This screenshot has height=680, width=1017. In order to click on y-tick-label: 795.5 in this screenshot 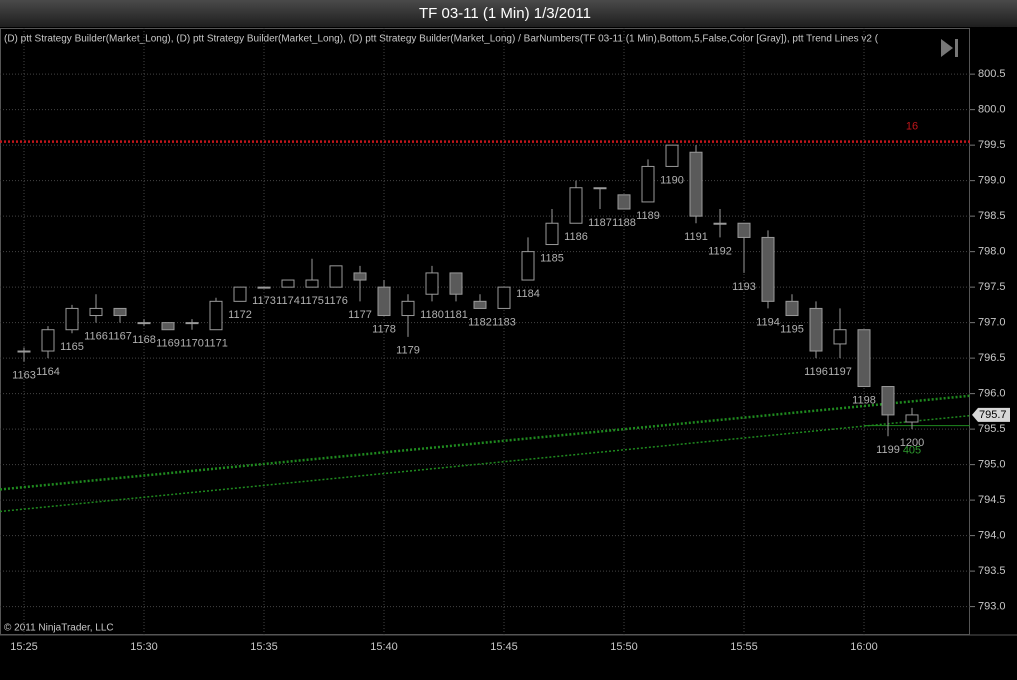, I will do `click(992, 429)`.